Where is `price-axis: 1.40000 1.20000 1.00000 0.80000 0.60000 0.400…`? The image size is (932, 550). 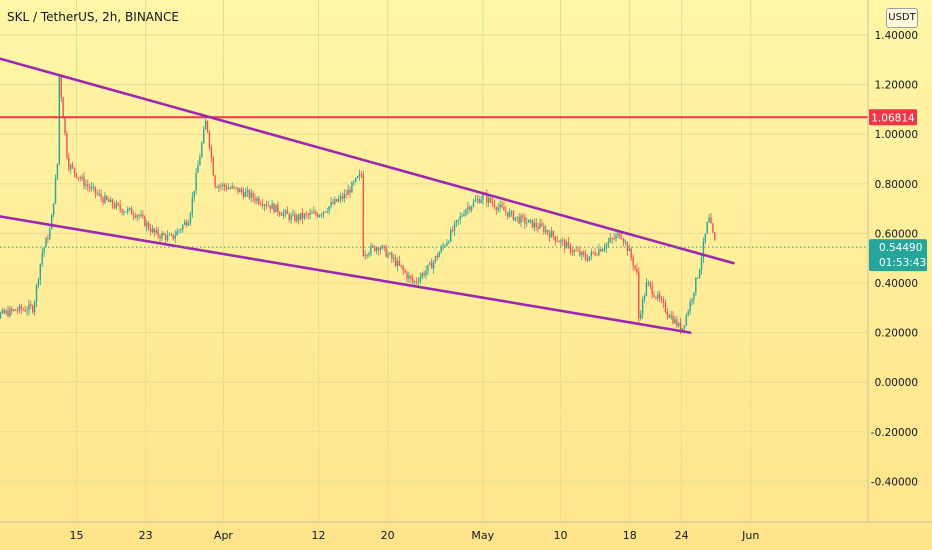
price-axis: 1.40000 1.20000 1.00000 0.80000 0.60000 0.400… is located at coordinates (894, 259).